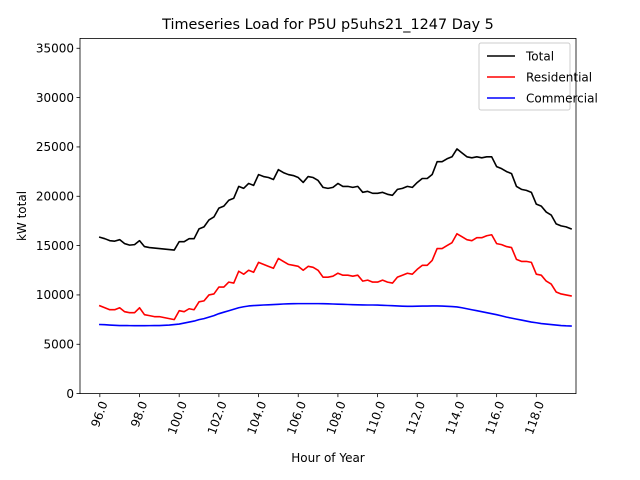  What do you see at coordinates (22, 216) in the screenshot?
I see `y-axis-label: kW total` at bounding box center [22, 216].